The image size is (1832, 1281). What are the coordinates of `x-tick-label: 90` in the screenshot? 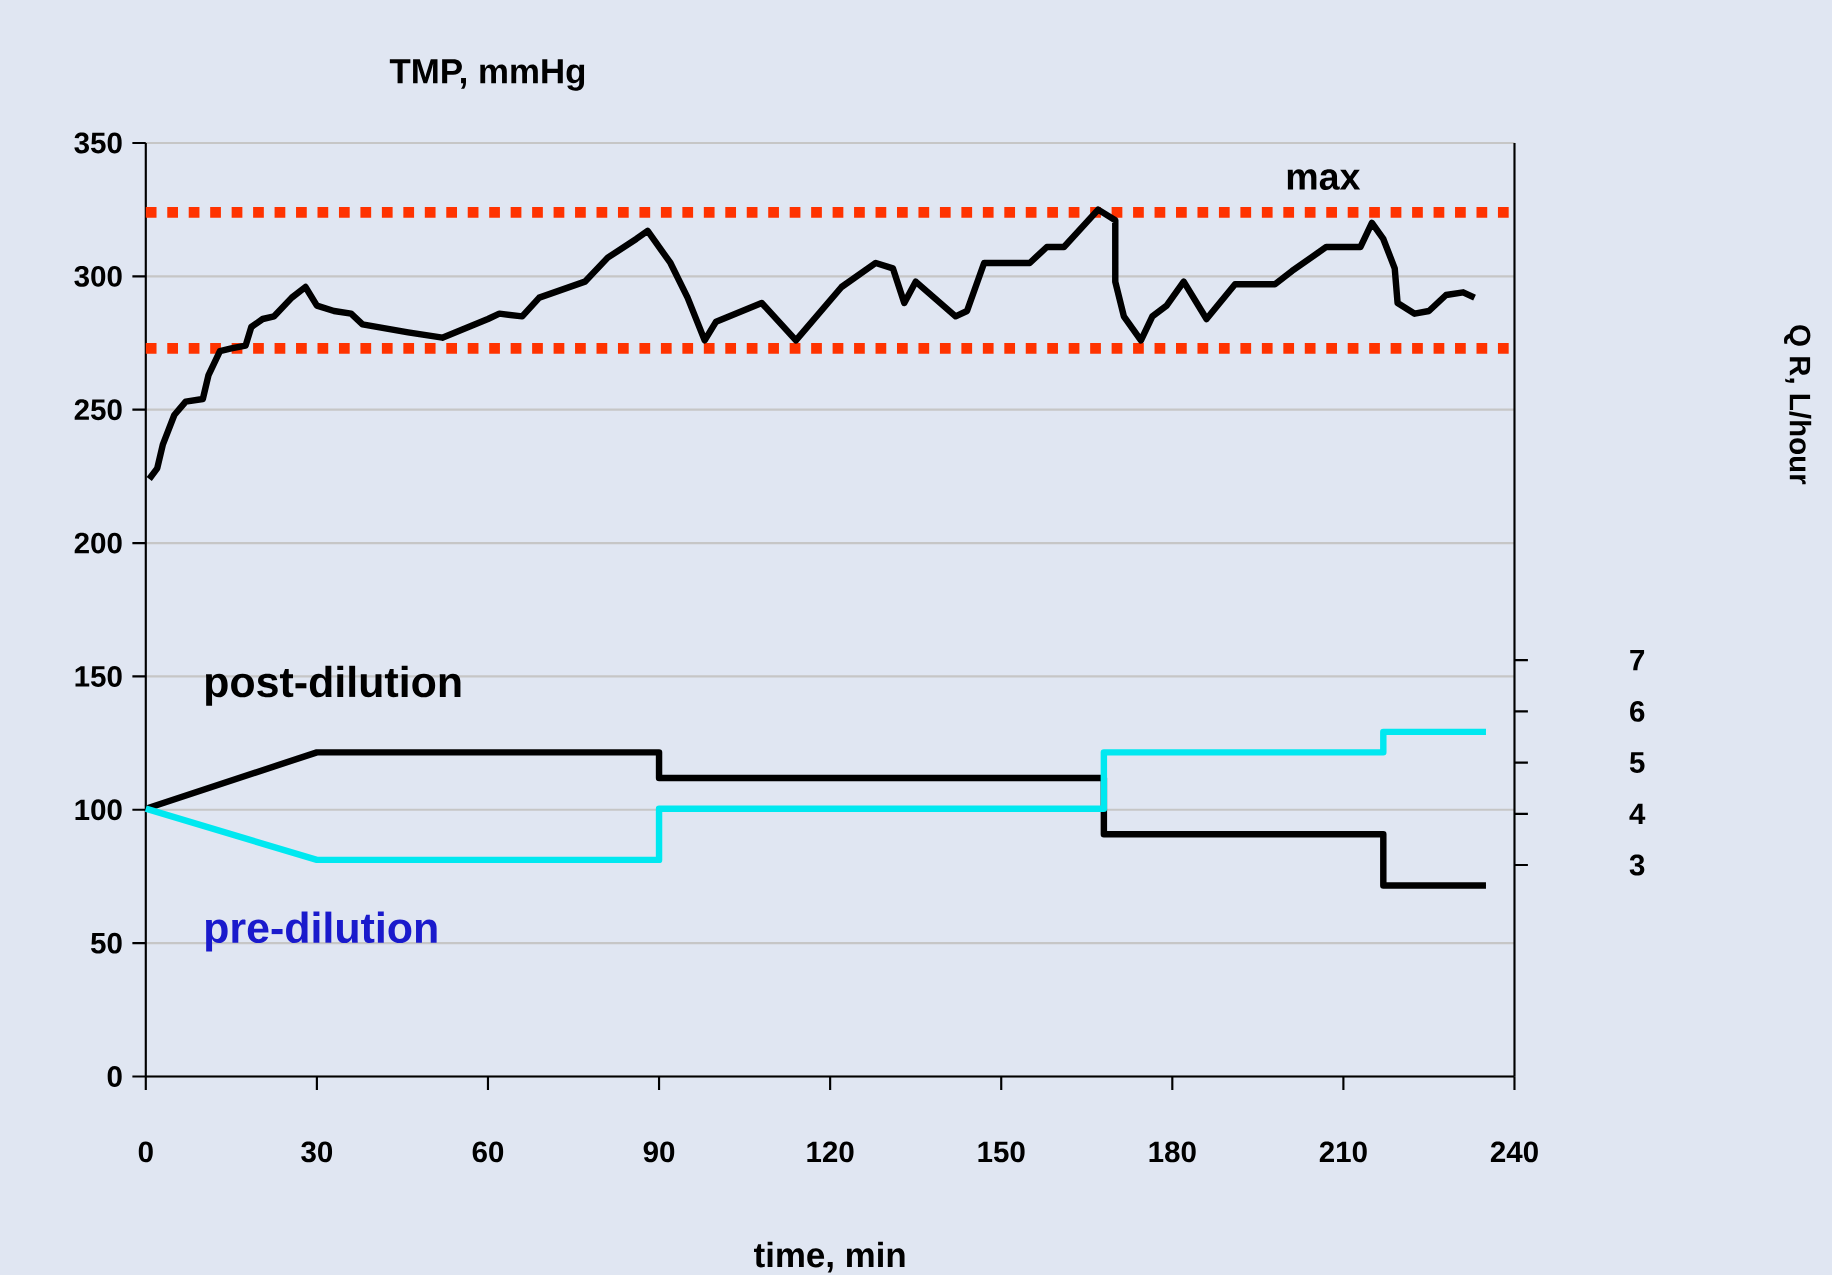 It's located at (659, 1152).